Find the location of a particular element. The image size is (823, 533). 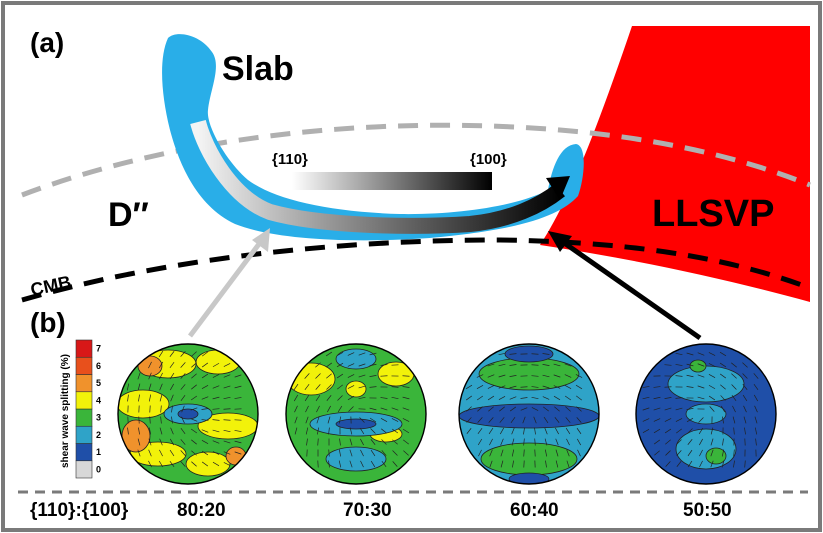

pointer-arrow-black-head is located at coordinates (560, 241).